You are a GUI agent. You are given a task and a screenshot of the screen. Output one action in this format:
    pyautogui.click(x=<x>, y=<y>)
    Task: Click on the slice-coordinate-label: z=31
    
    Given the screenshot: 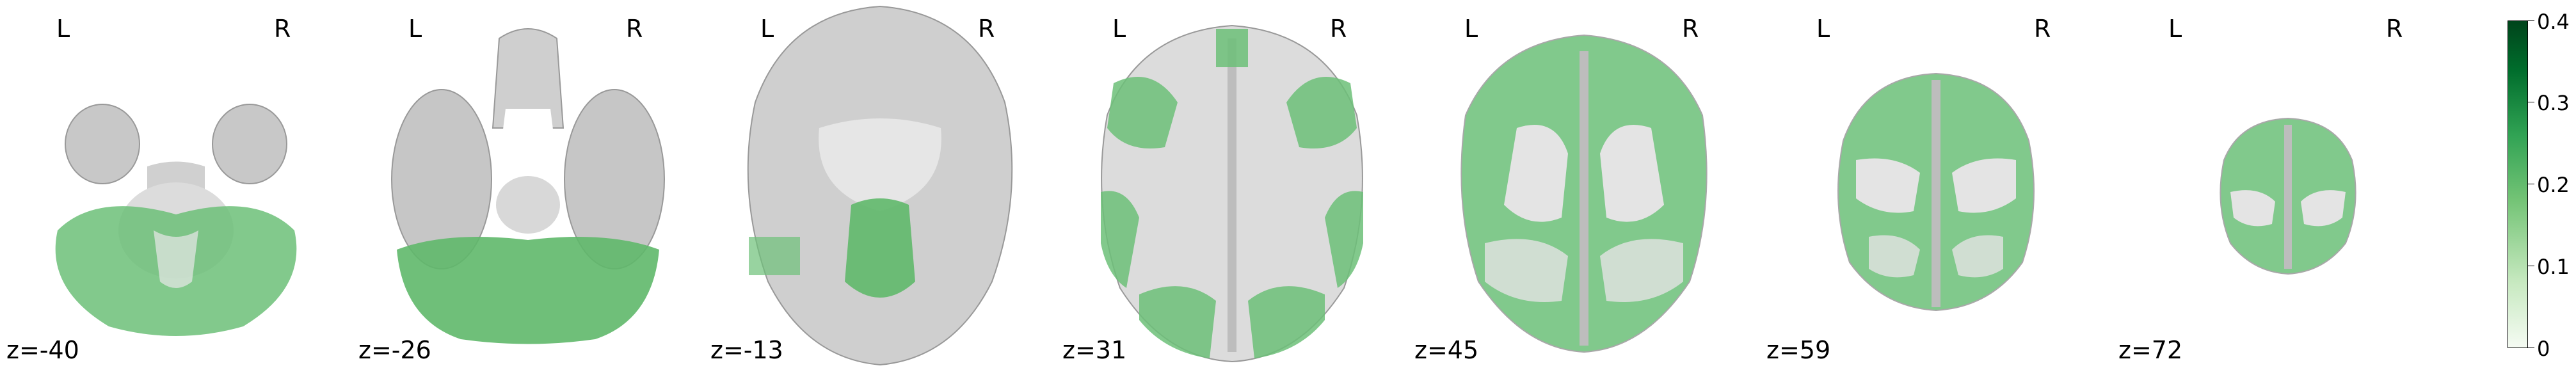 What is the action you would take?
    pyautogui.click(x=1094, y=350)
    